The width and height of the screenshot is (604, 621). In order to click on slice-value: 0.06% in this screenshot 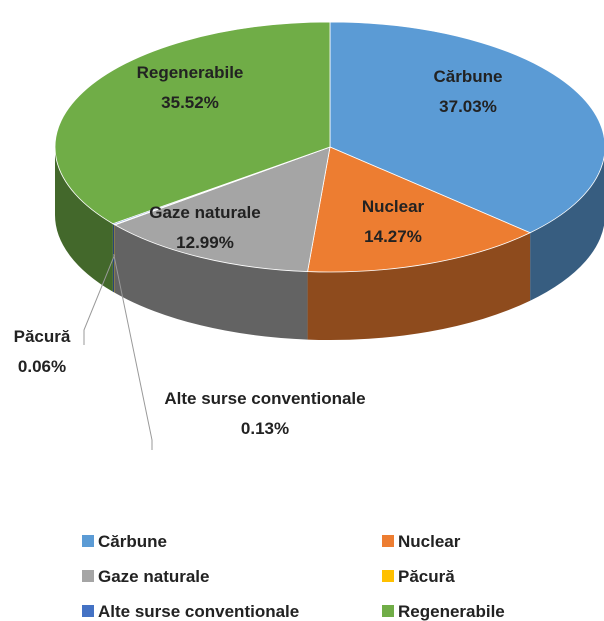, I will do `click(42, 366)`.